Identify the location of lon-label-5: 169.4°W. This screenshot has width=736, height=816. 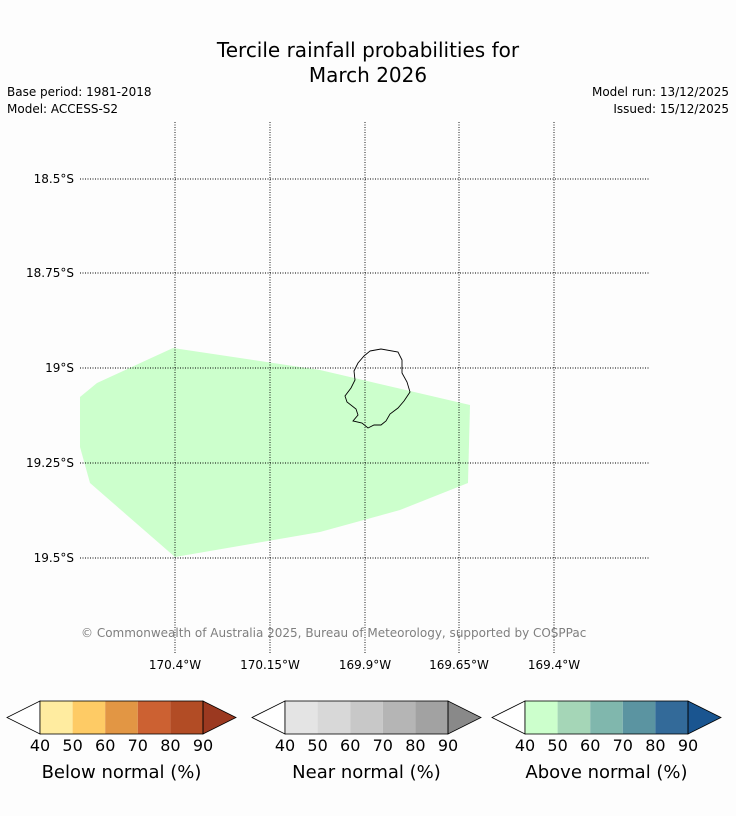
(554, 665).